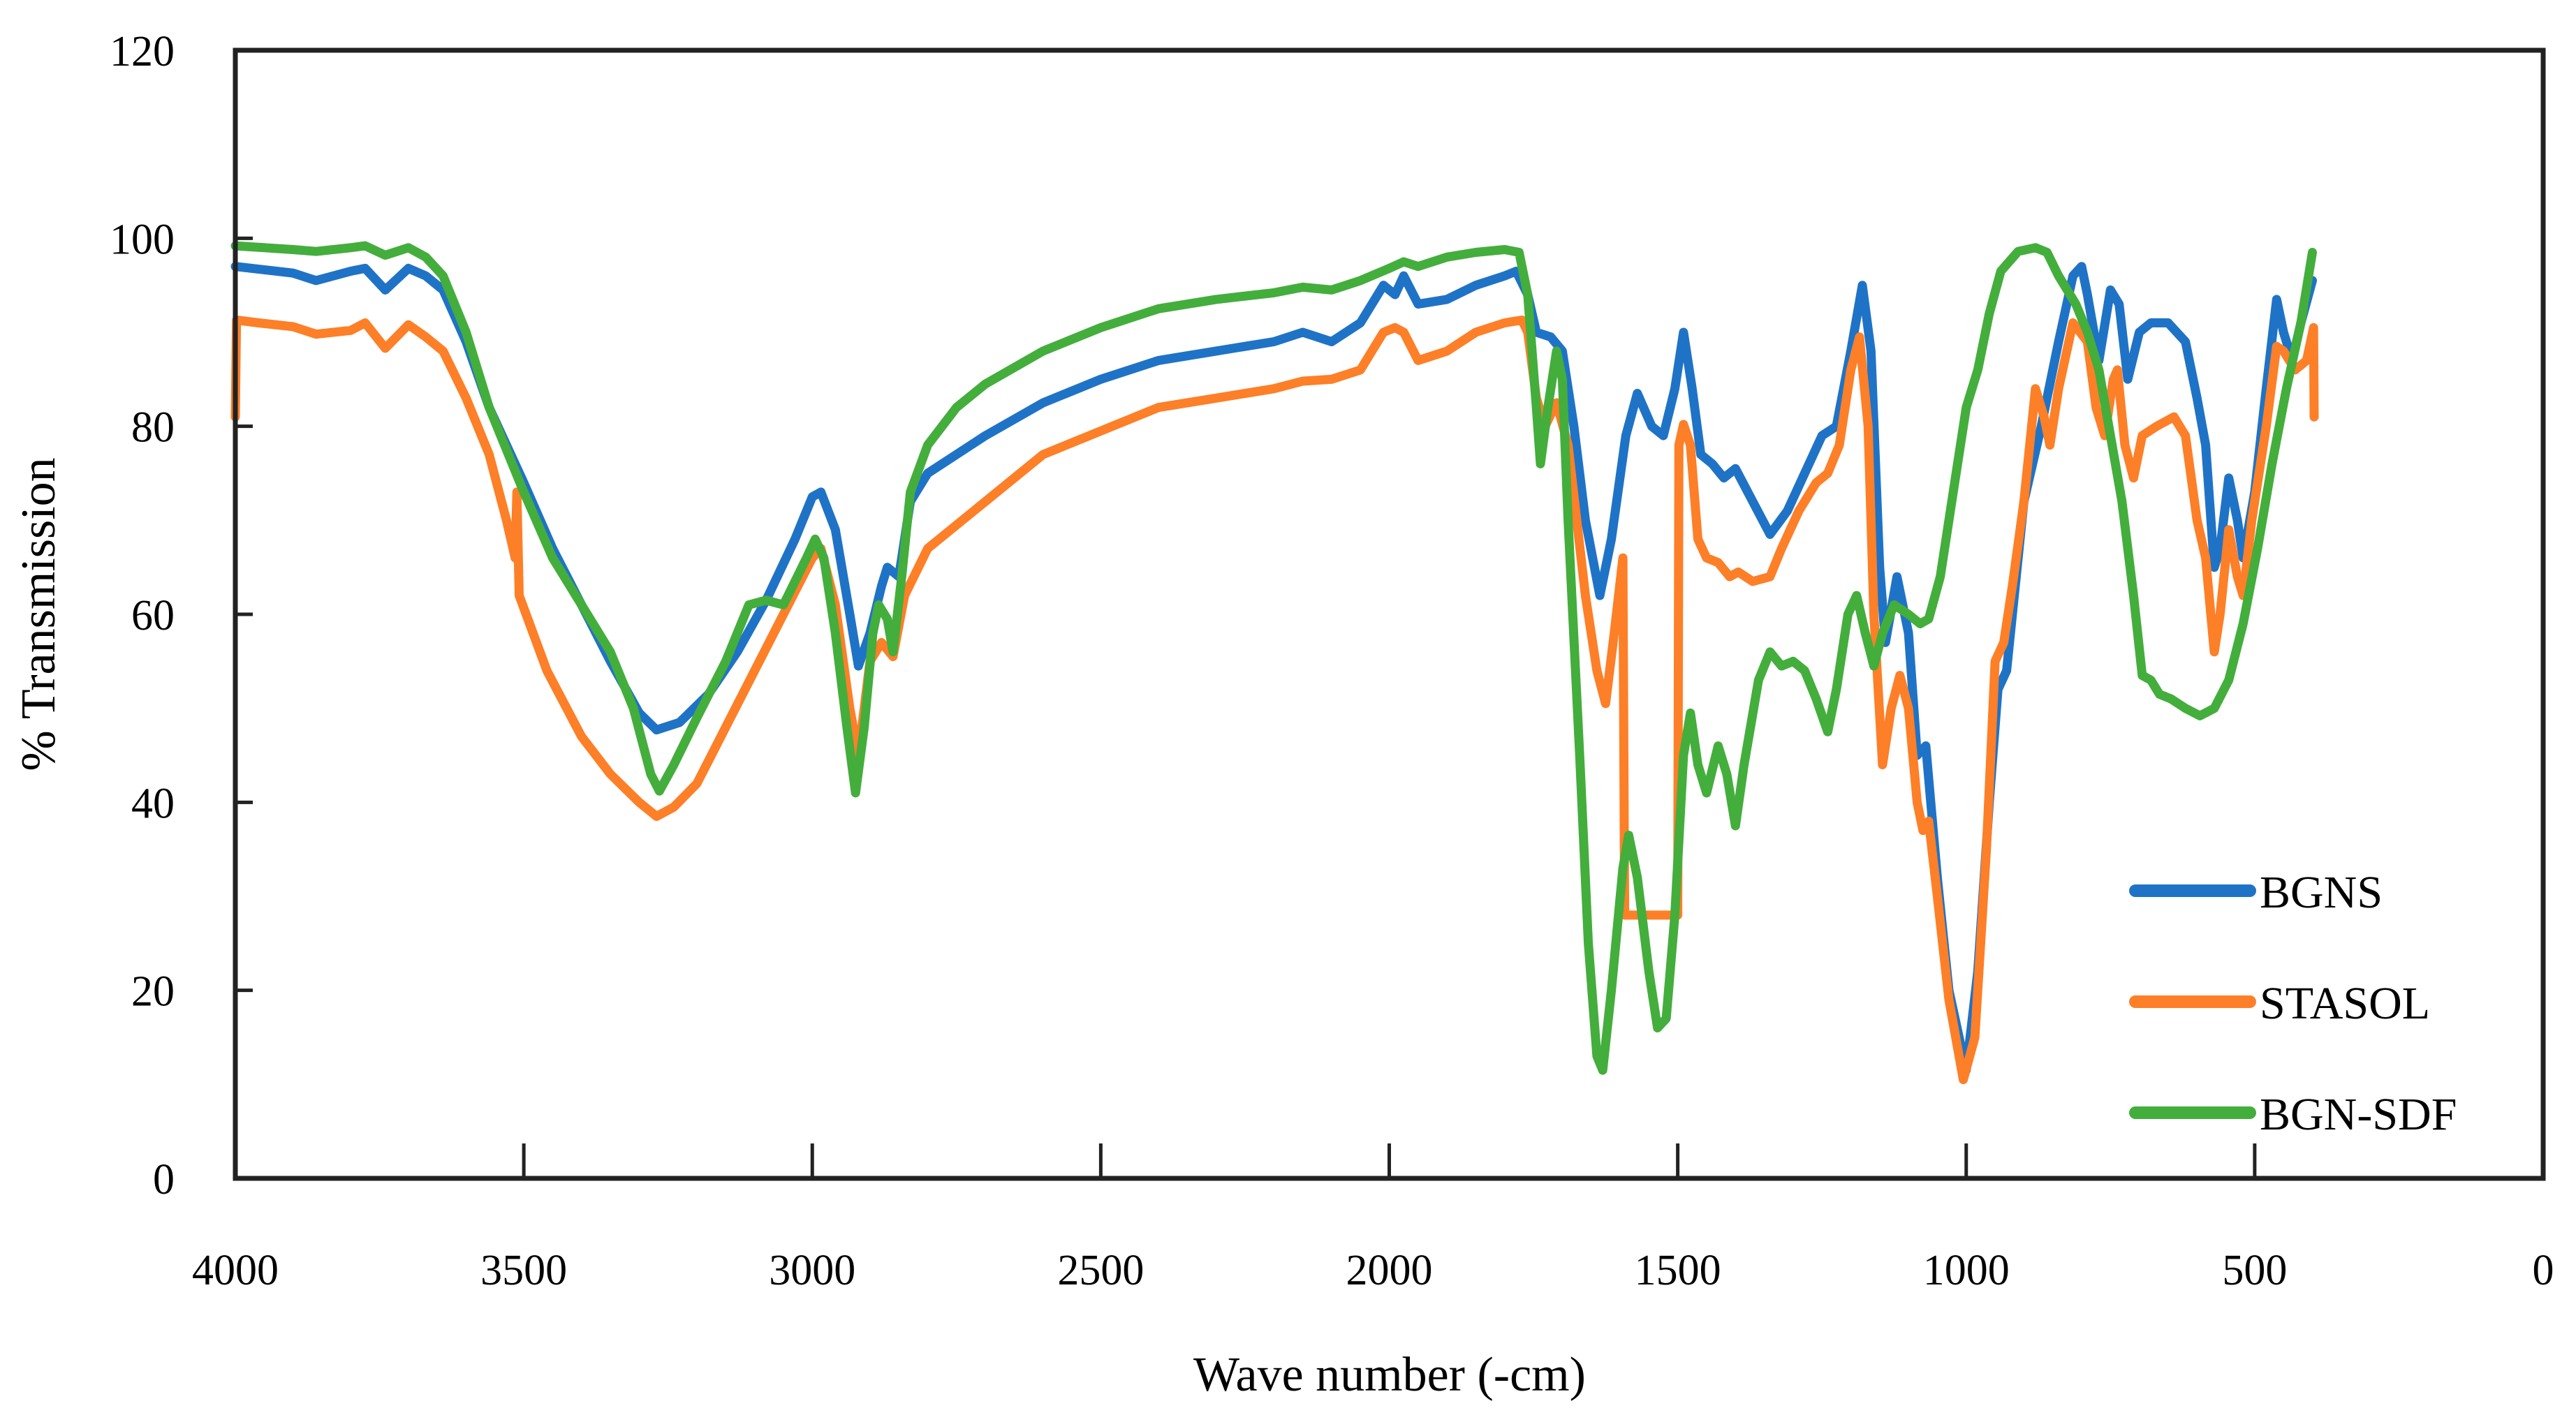 The image size is (2576, 1415). What do you see at coordinates (1373, 1218) in the screenshot?
I see `x-axis-ticks: 4000 3500 3000 2500 2000 1500 1000 500 0` at bounding box center [1373, 1218].